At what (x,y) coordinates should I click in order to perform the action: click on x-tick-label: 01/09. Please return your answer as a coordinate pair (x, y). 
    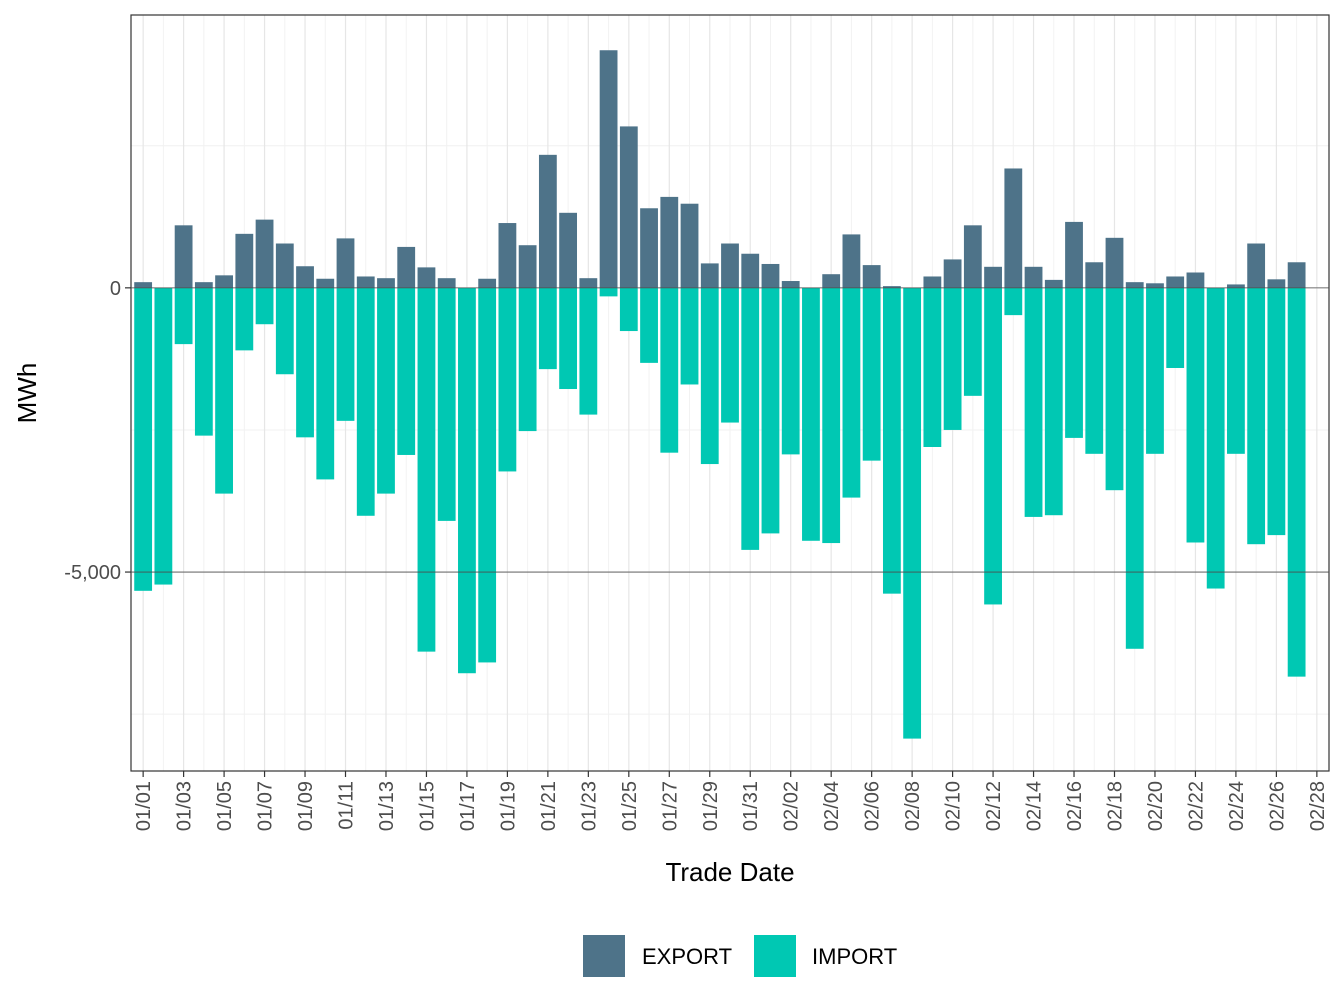
    Looking at the image, I should click on (306, 806).